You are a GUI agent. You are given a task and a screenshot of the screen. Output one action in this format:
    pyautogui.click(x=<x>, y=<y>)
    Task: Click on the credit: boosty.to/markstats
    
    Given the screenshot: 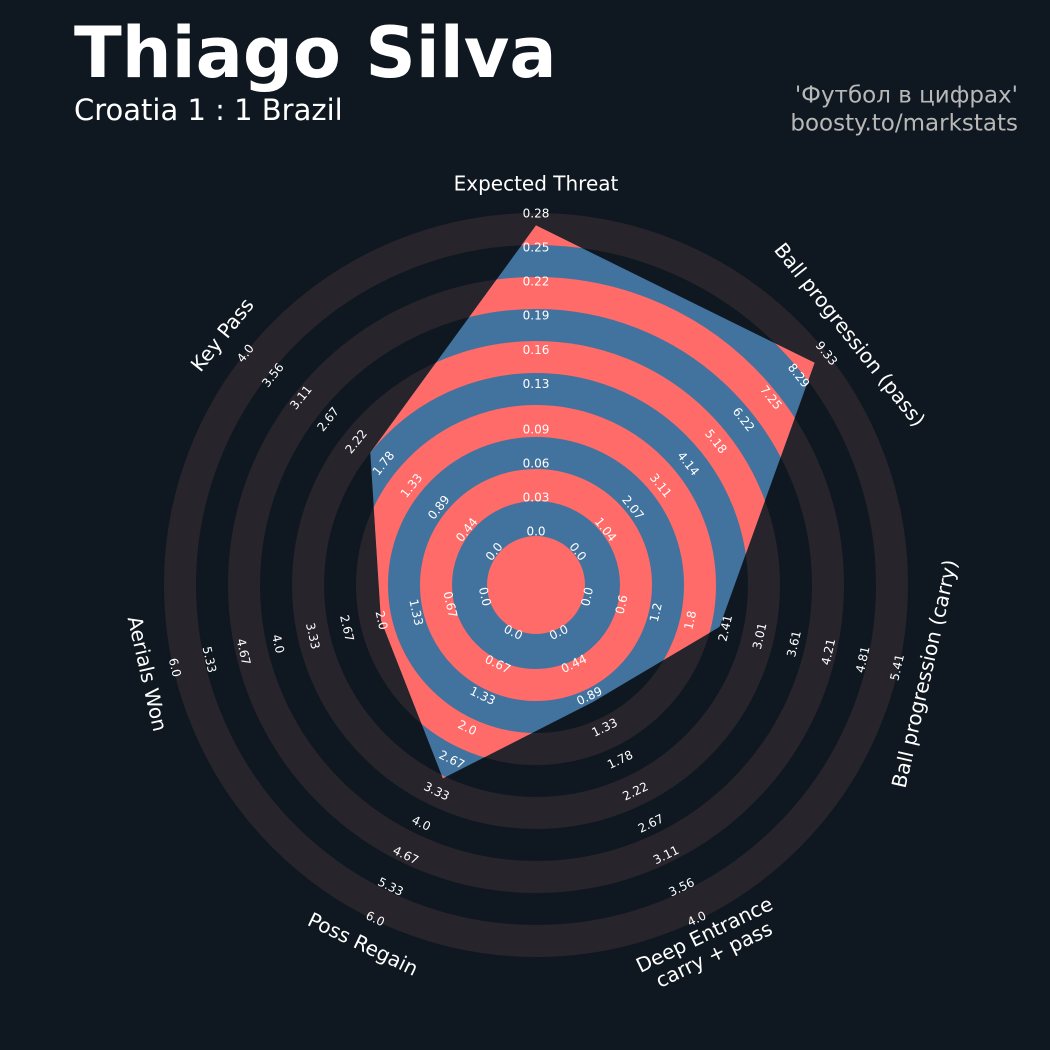 What is the action you would take?
    pyautogui.click(x=904, y=124)
    